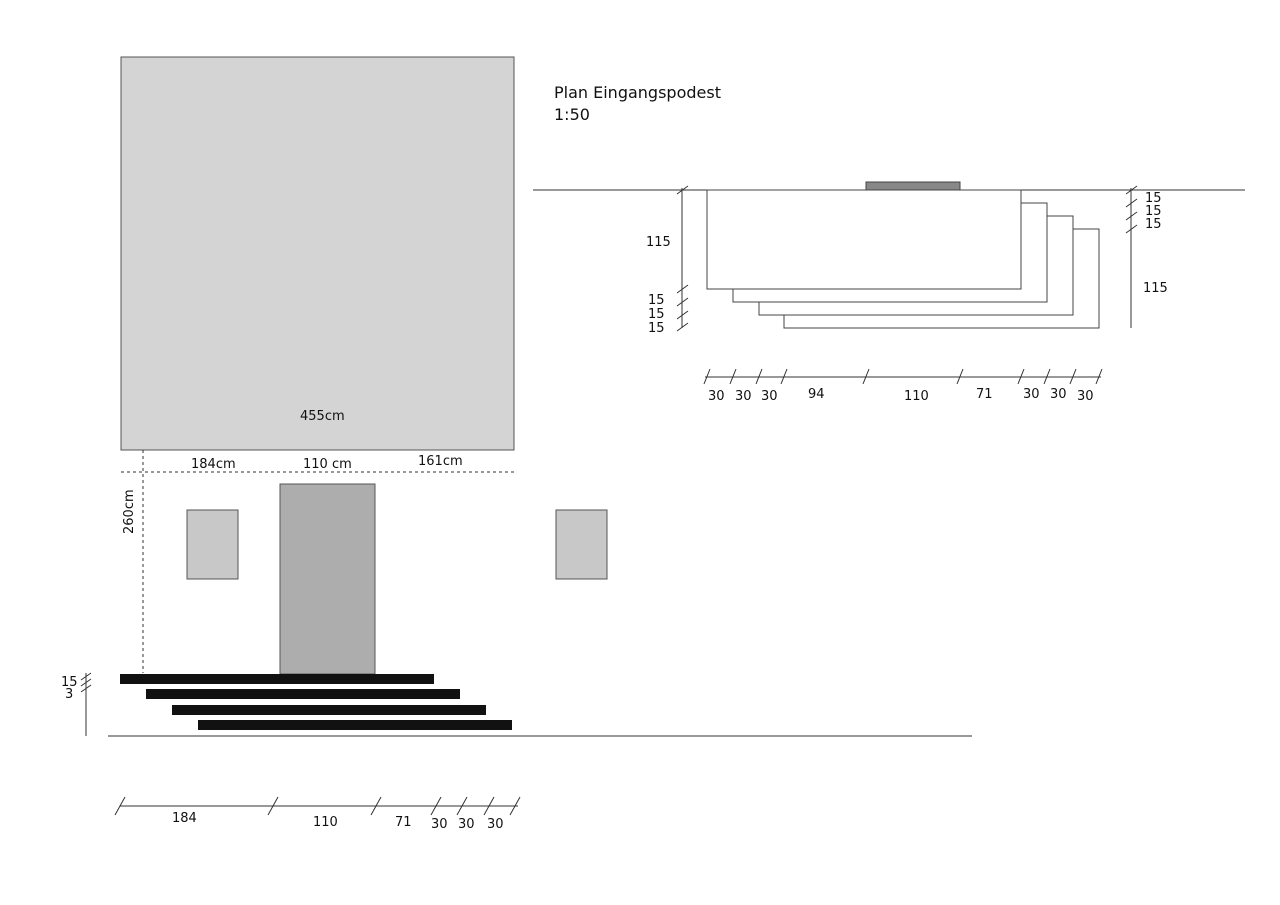  What do you see at coordinates (864, 239) in the screenshot?
I see `step-plan` at bounding box center [864, 239].